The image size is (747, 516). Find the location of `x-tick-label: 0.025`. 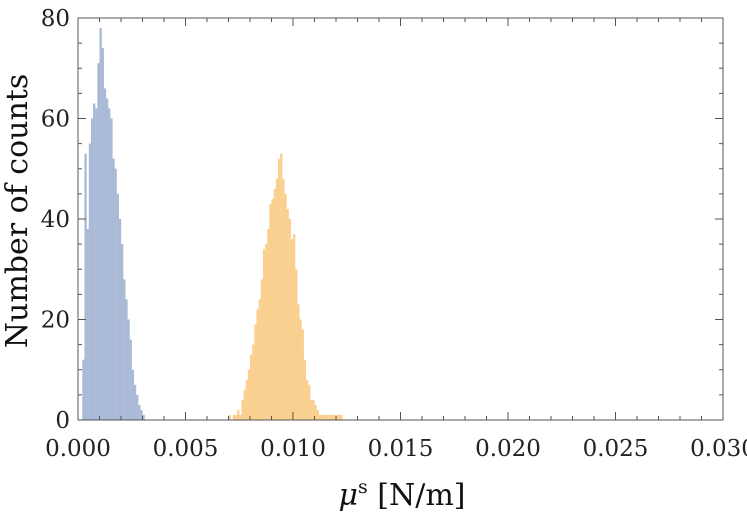

x-tick-label: 0.025 is located at coordinates (616, 449).